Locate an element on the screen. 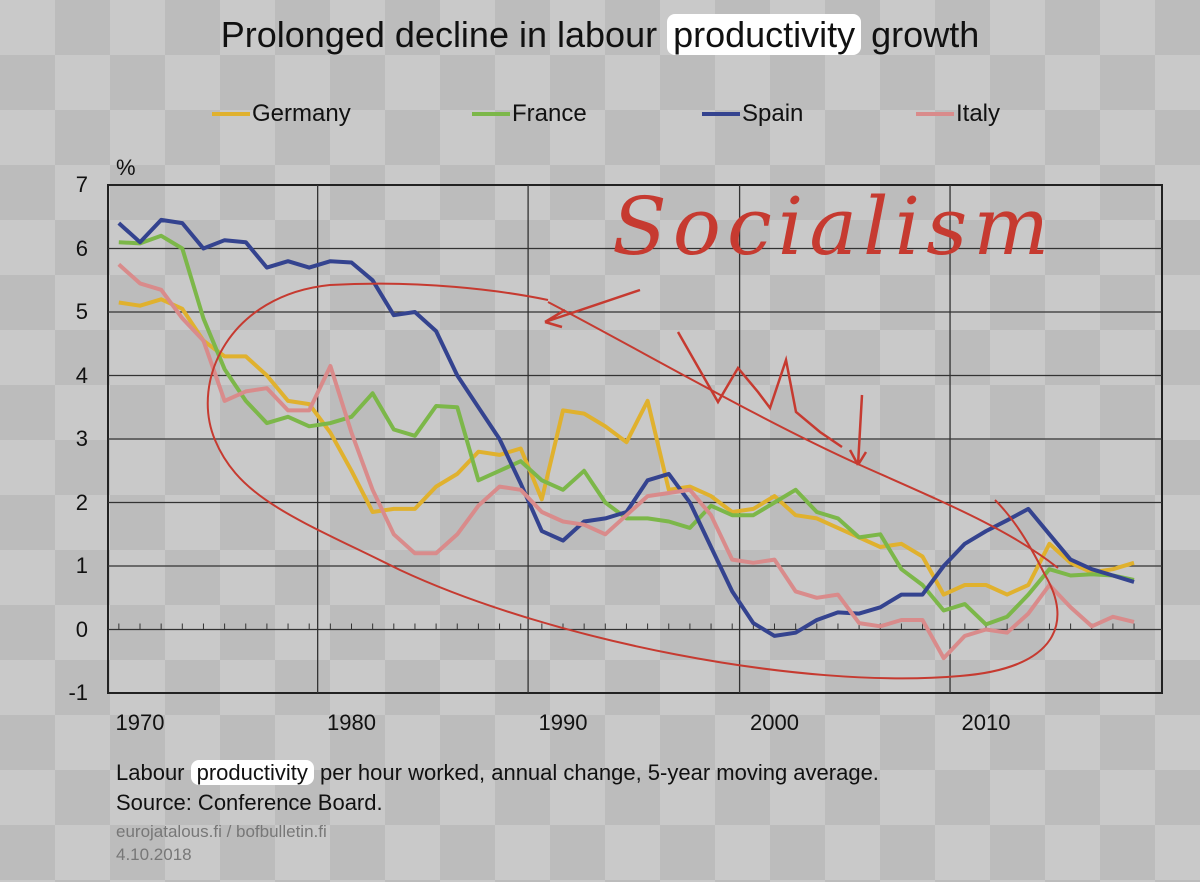  x-tick-label: 1980 is located at coordinates (351, 722).